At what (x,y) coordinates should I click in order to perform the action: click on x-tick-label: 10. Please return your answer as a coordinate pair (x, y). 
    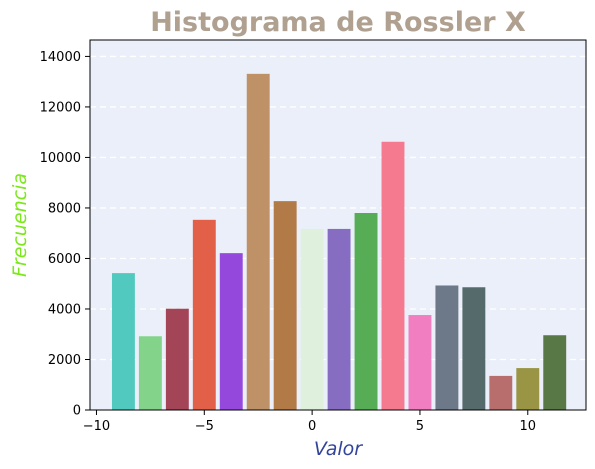
    Looking at the image, I should click on (528, 426).